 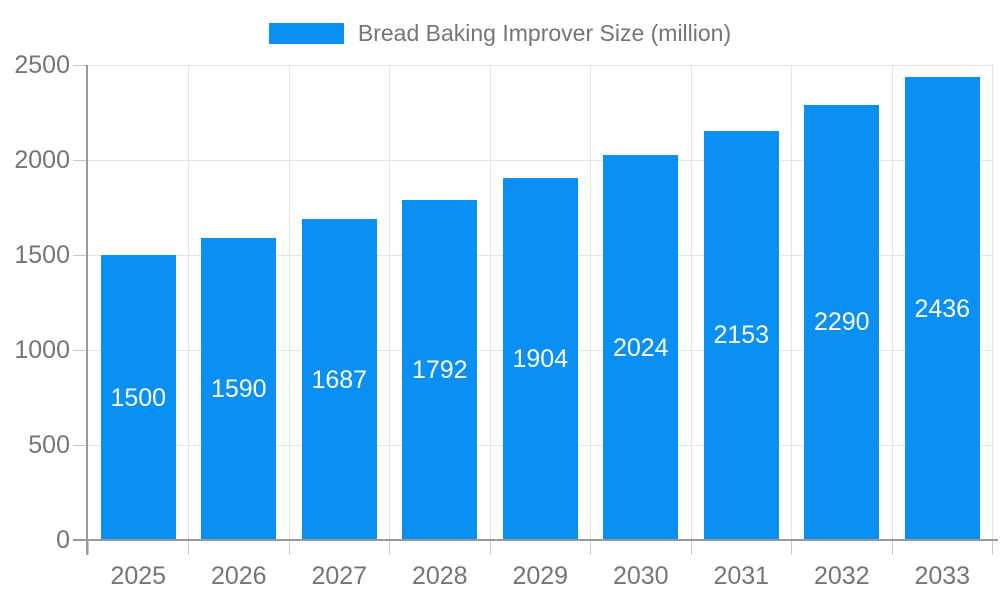 I want to click on bar-2033, so click(x=942, y=308).